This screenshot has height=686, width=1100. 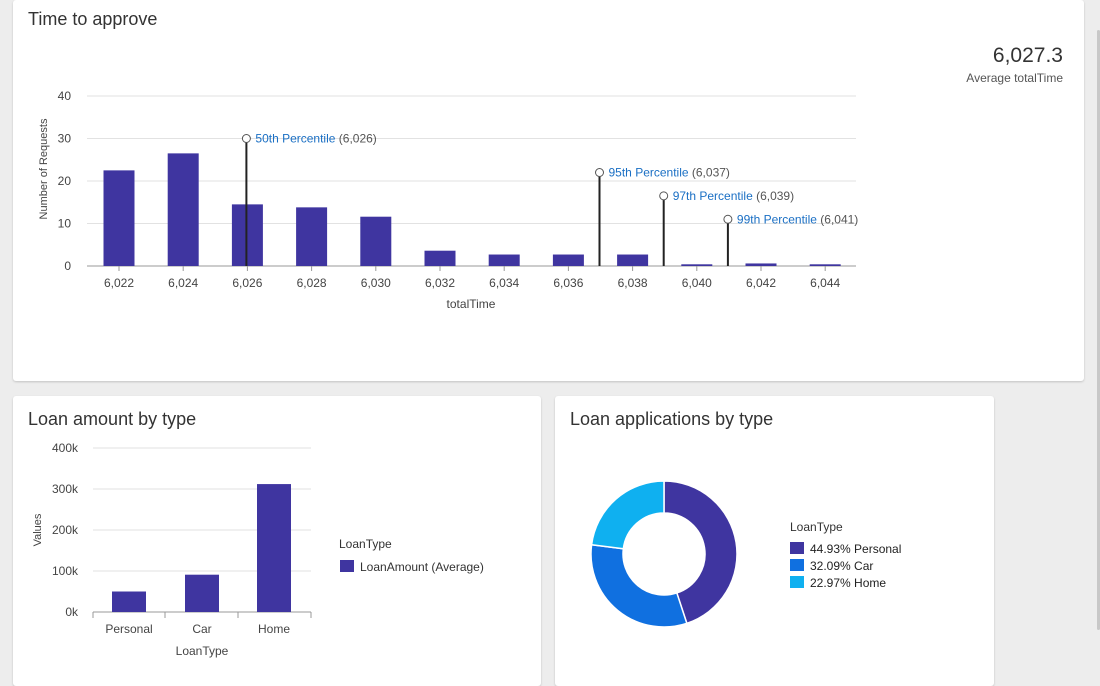 What do you see at coordinates (471, 304) in the screenshot?
I see `x-axis-label: totalTime` at bounding box center [471, 304].